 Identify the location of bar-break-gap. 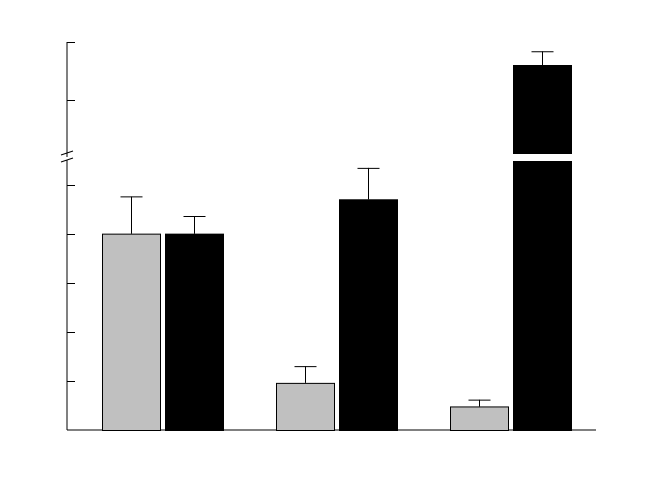
(542, 157).